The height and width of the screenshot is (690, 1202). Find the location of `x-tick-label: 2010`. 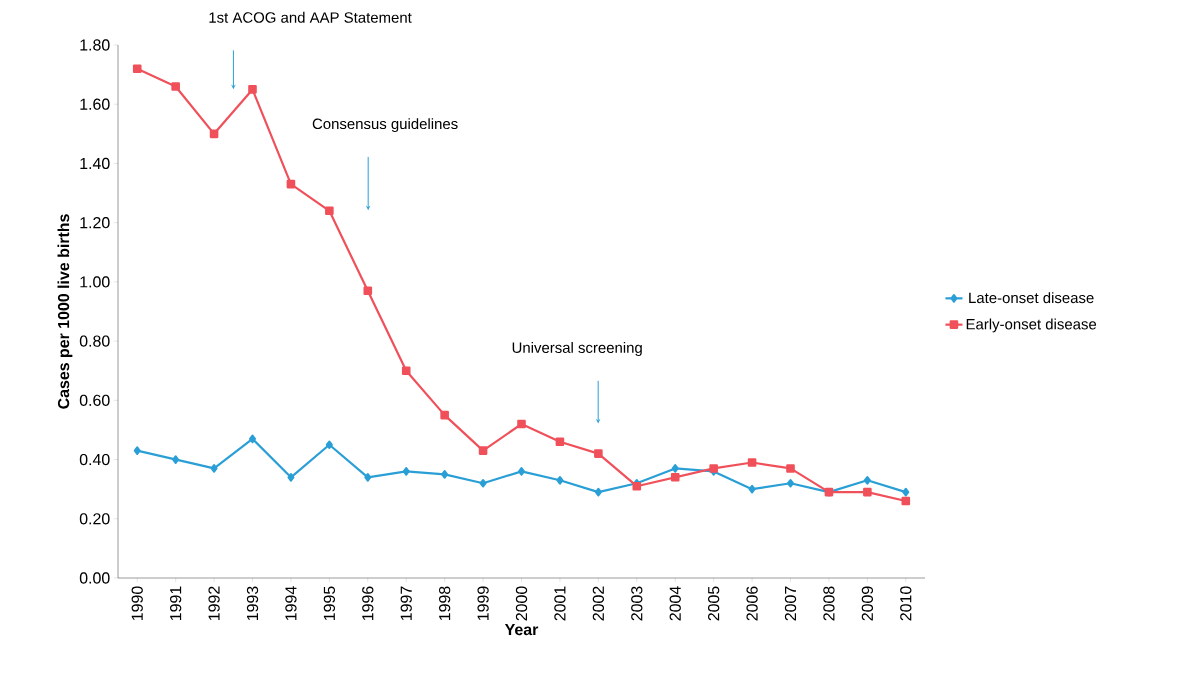

x-tick-label: 2010 is located at coordinates (906, 603).